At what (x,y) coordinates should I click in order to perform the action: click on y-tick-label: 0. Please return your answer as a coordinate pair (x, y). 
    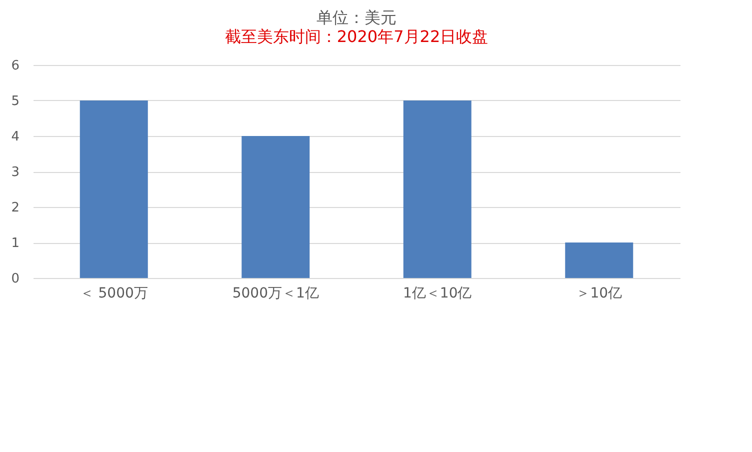
    Looking at the image, I should click on (15, 279).